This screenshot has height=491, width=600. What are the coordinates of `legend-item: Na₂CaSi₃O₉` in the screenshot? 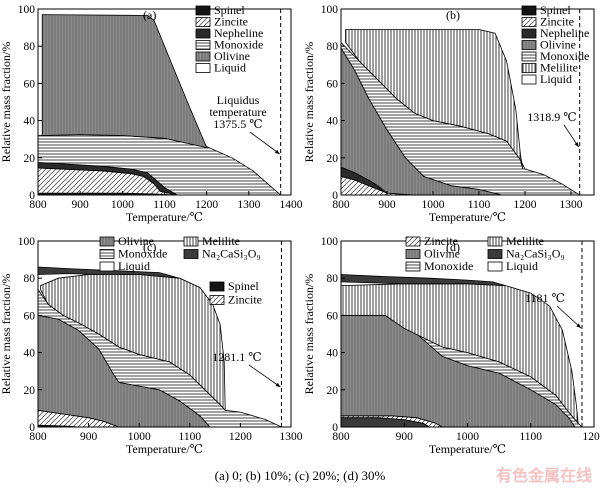 It's located at (526, 254).